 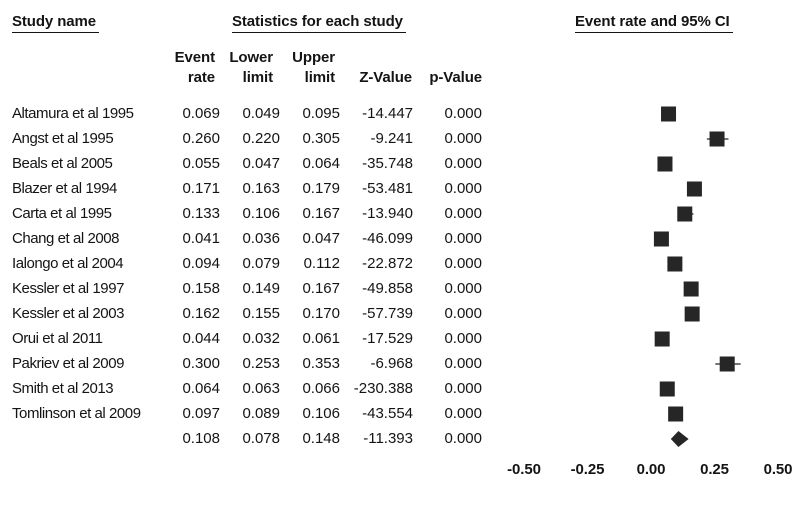 What do you see at coordinates (313, 57) in the screenshot?
I see `upper-limit-header-line1: Upper` at bounding box center [313, 57].